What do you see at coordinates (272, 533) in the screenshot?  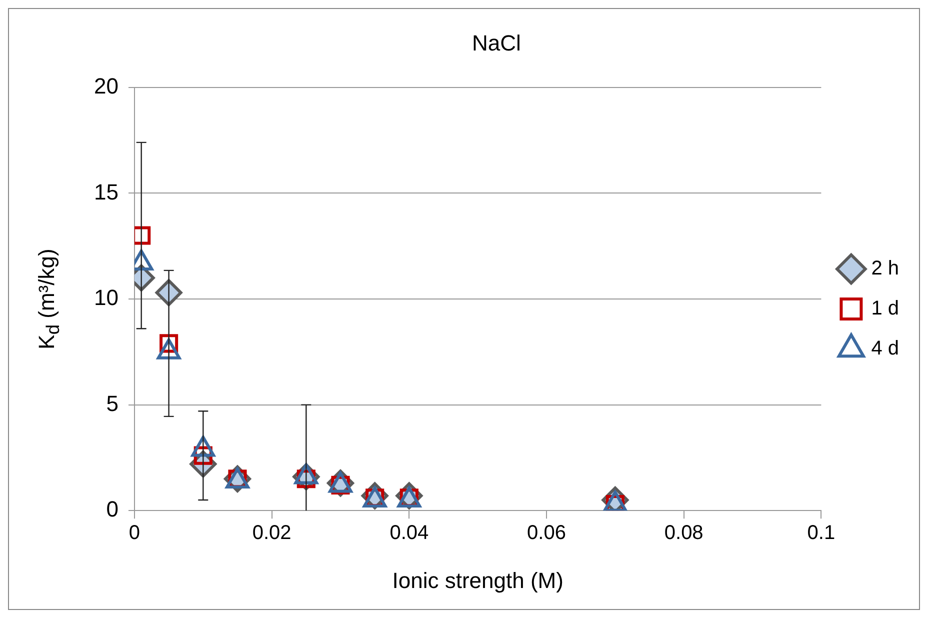 I see `x-tick-label: 0.02` at bounding box center [272, 533].